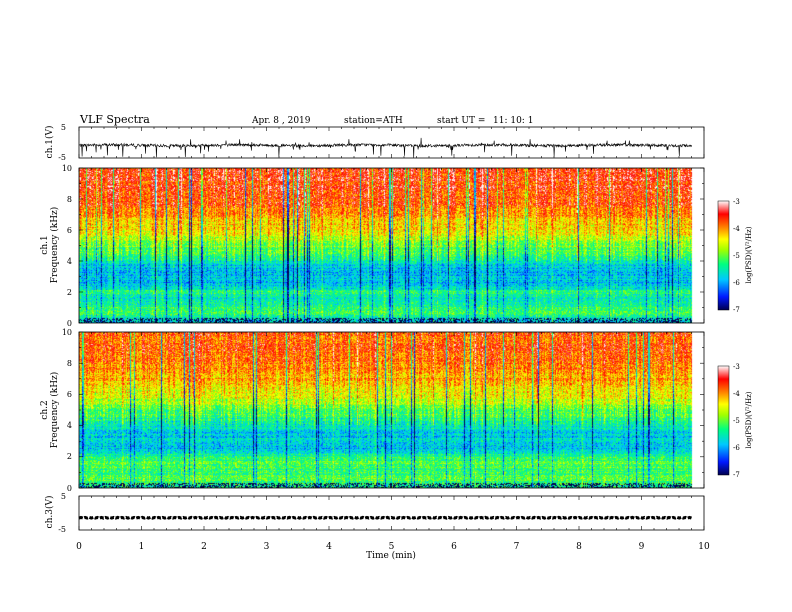 The height and width of the screenshot is (612, 792). I want to click on ch1-waveform-panel: 5 -5 ch.1(V), so click(374, 142).